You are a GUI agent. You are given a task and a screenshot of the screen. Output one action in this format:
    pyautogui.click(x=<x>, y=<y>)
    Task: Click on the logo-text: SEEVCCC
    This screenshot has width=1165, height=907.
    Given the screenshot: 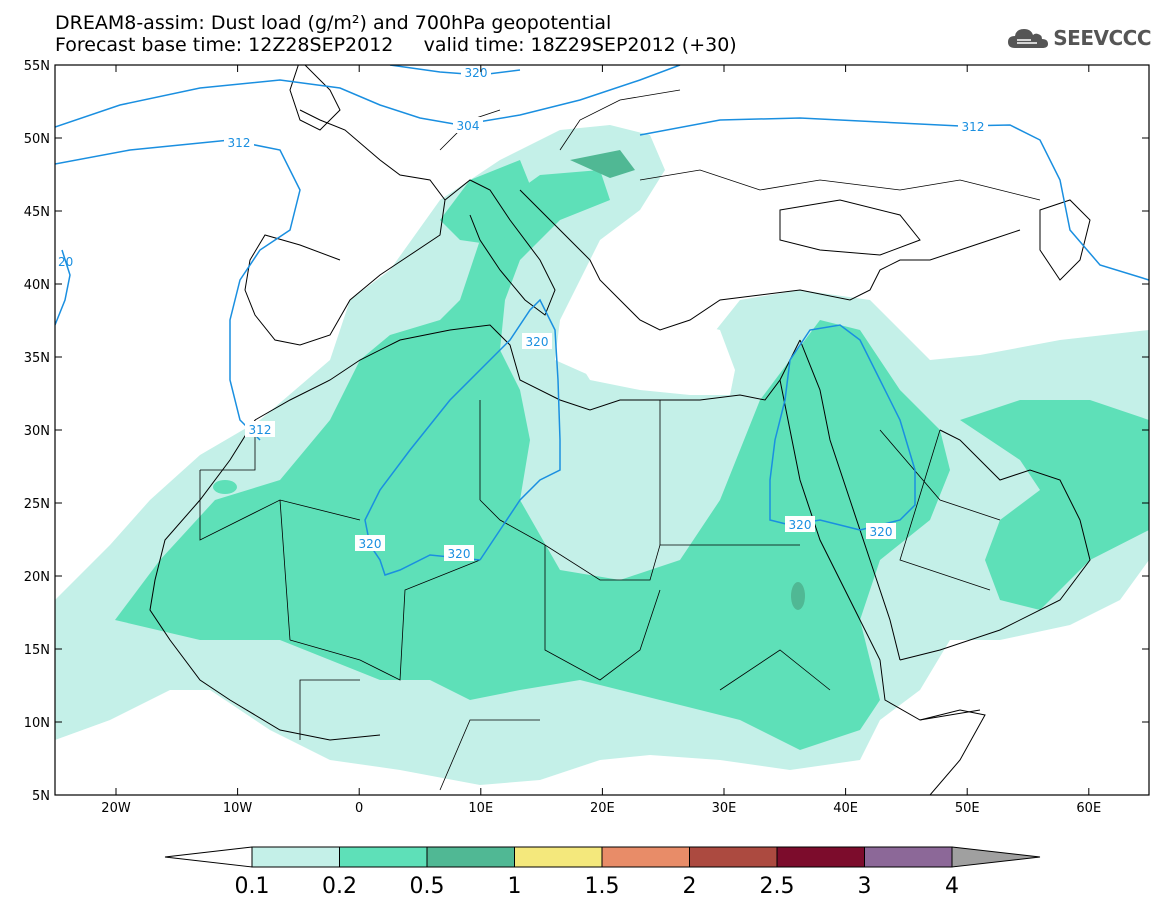 What is the action you would take?
    pyautogui.click(x=1102, y=38)
    